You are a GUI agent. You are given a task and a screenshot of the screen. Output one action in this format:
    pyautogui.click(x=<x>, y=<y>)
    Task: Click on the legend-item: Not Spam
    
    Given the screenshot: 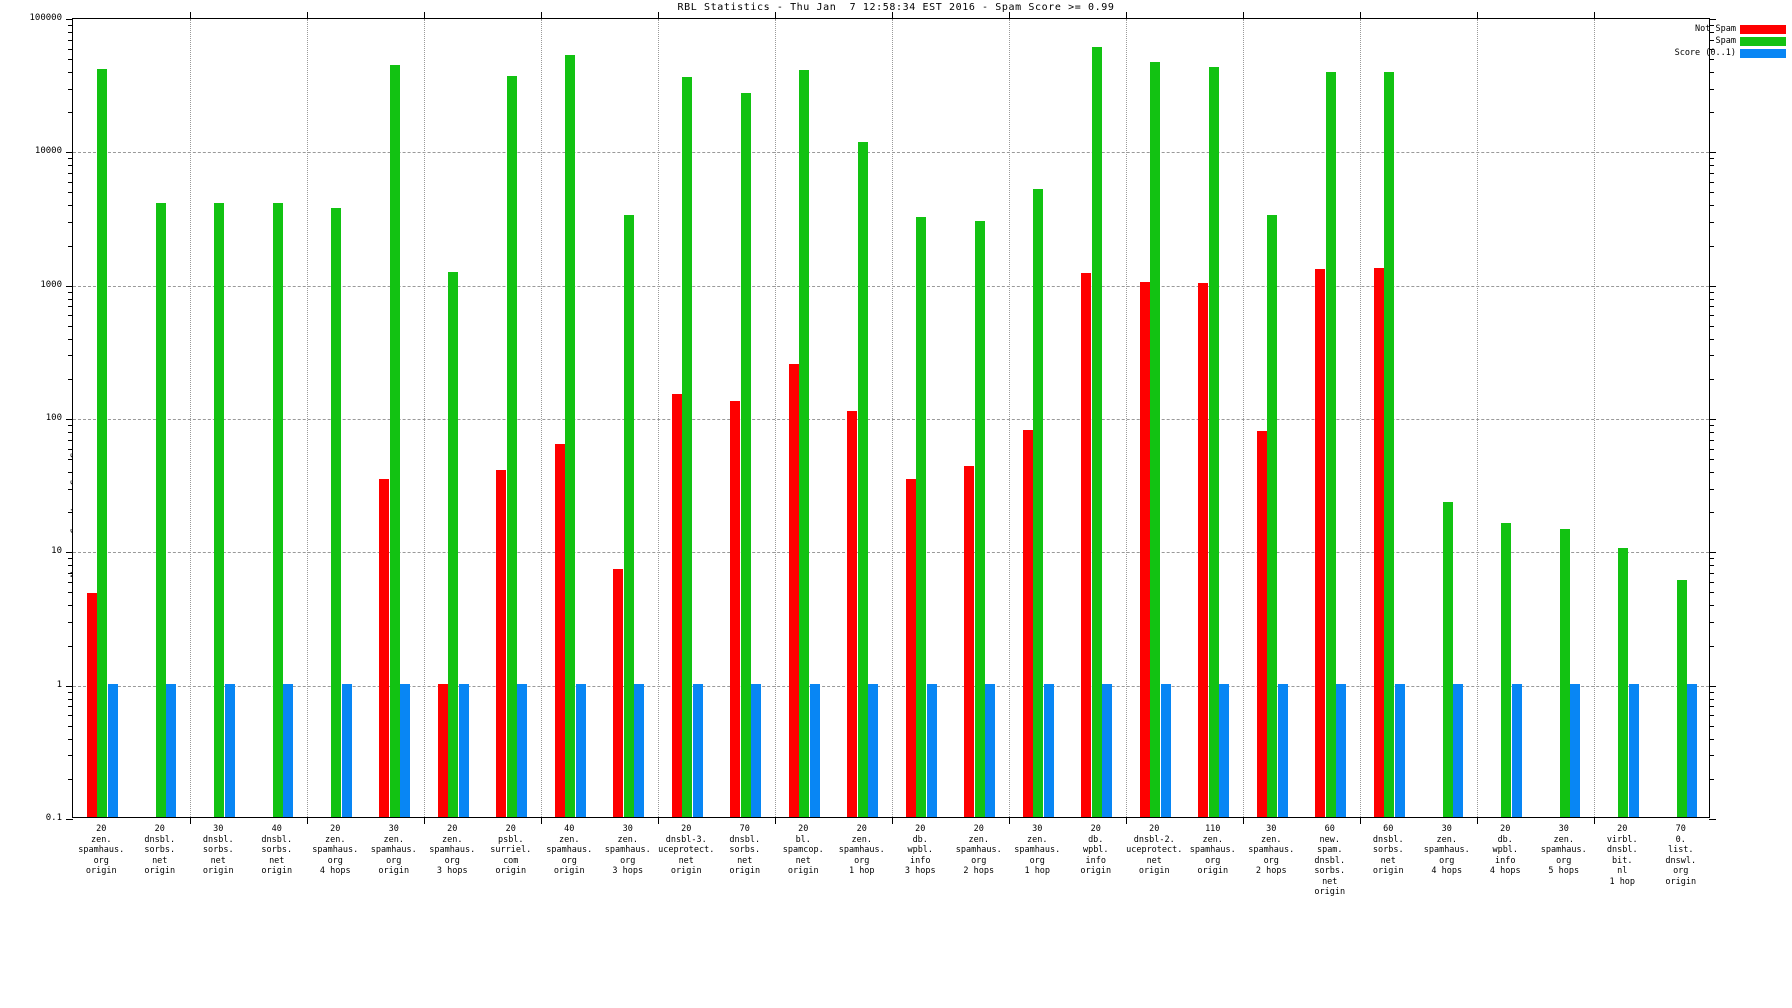 What is the action you would take?
    pyautogui.click(x=1740, y=29)
    